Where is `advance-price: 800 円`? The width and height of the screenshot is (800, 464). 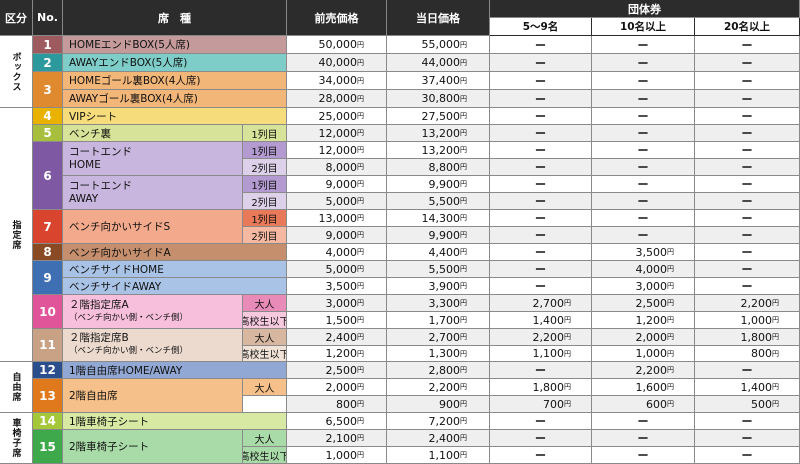
advance-price: 800 円 is located at coordinates (337, 404).